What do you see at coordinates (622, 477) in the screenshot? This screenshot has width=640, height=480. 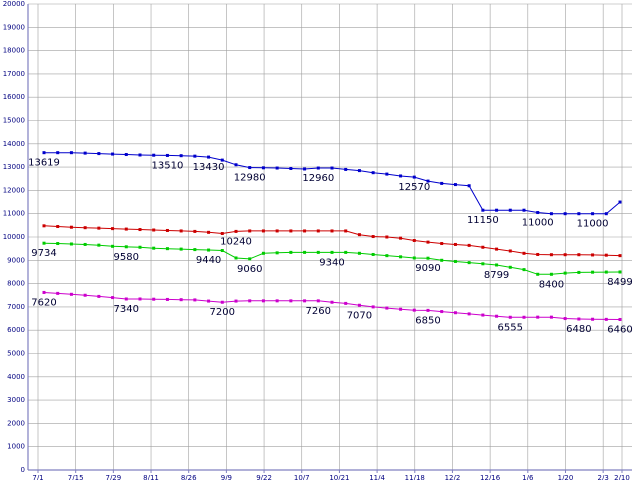 I see `x-tick-label: 2/10` at bounding box center [622, 477].